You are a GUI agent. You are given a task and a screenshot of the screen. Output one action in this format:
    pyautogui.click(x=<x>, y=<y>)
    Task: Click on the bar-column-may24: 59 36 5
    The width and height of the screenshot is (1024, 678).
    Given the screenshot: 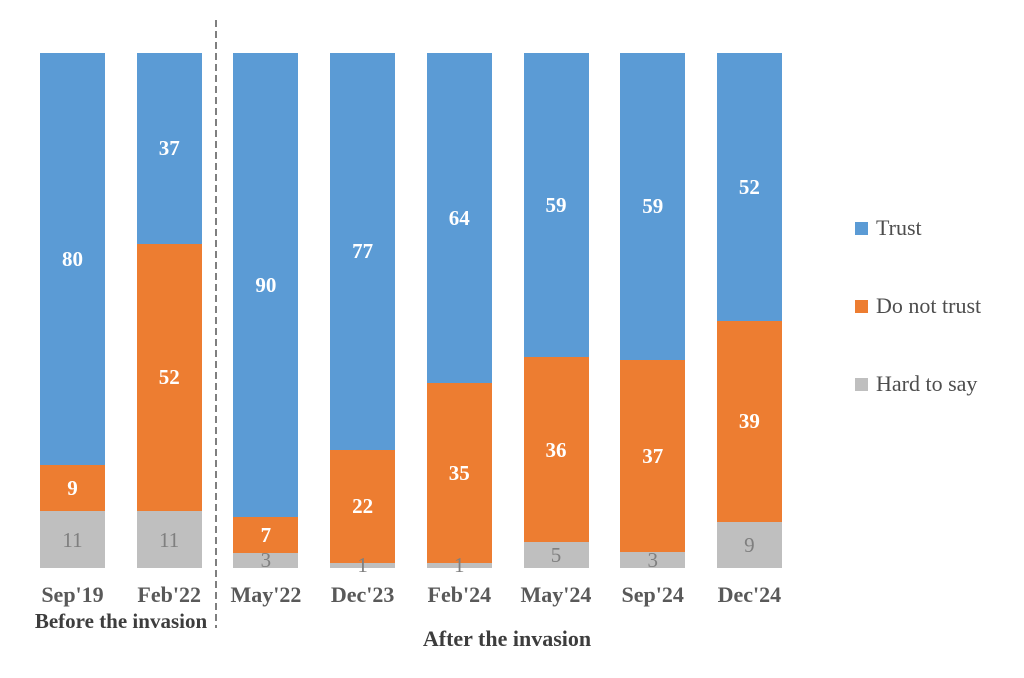 What is the action you would take?
    pyautogui.click(x=556, y=310)
    